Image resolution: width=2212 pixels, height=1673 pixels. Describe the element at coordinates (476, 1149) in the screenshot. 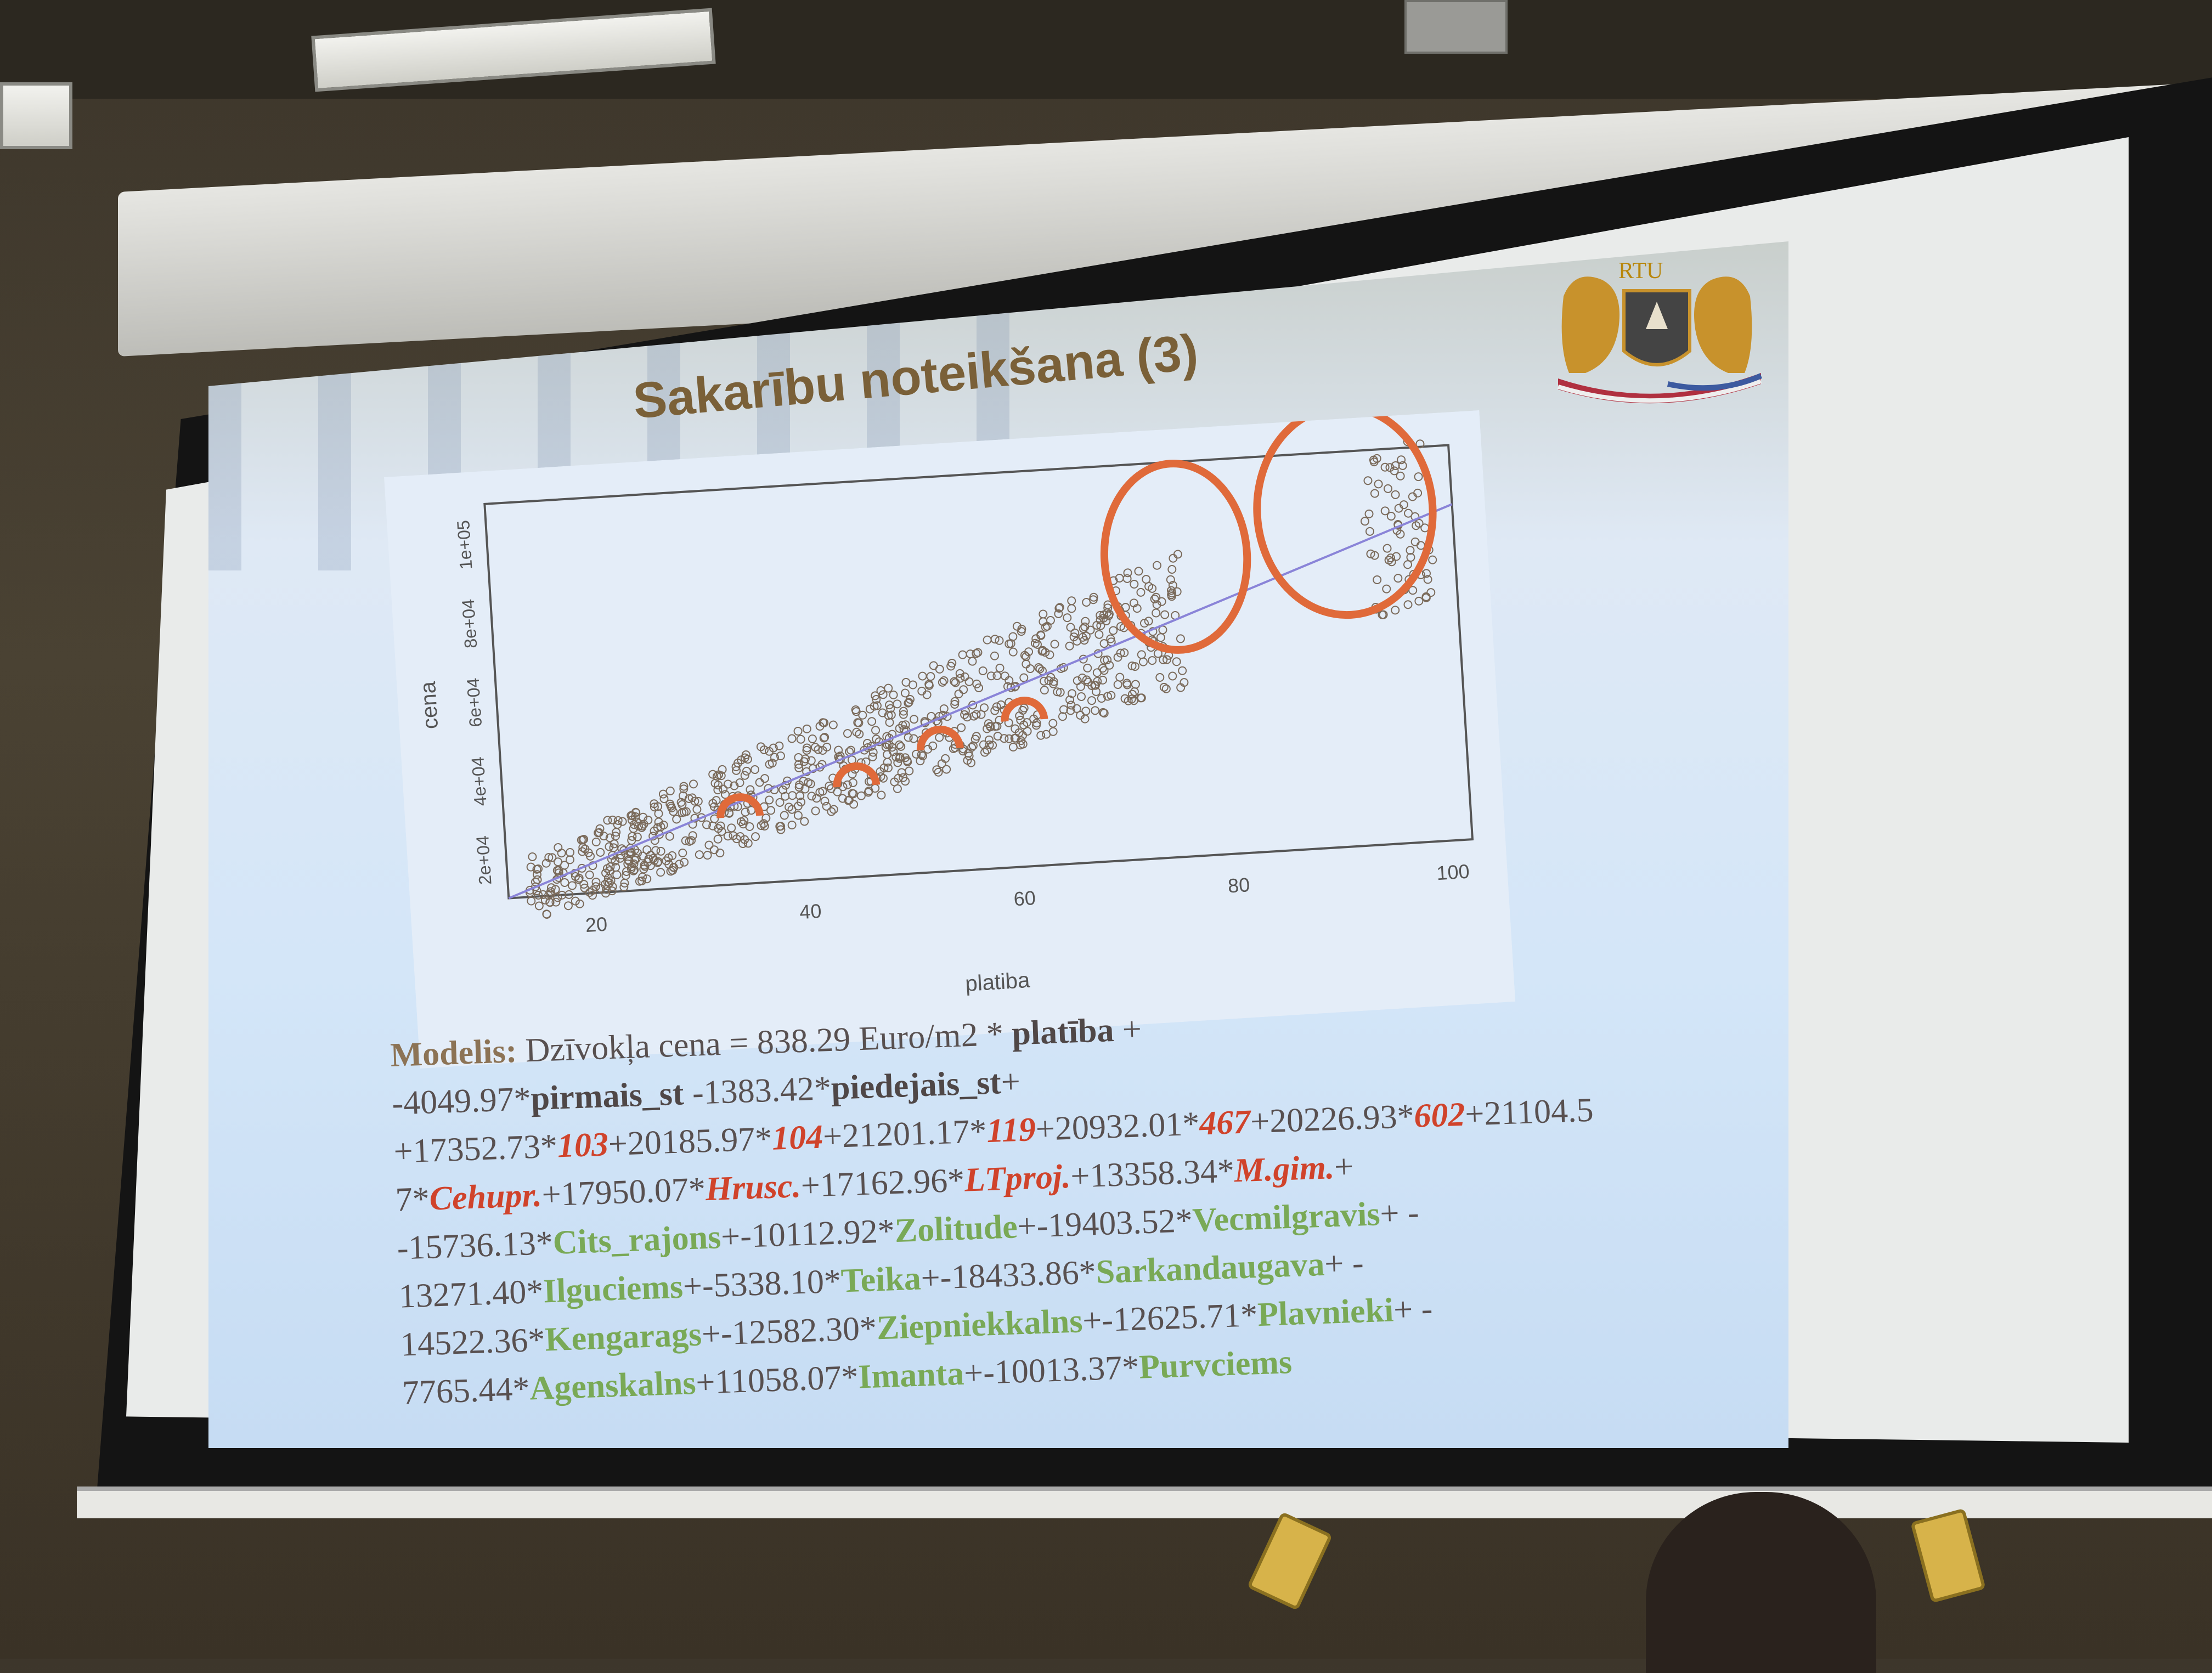

I see `model-term: +17352.73*` at that location.